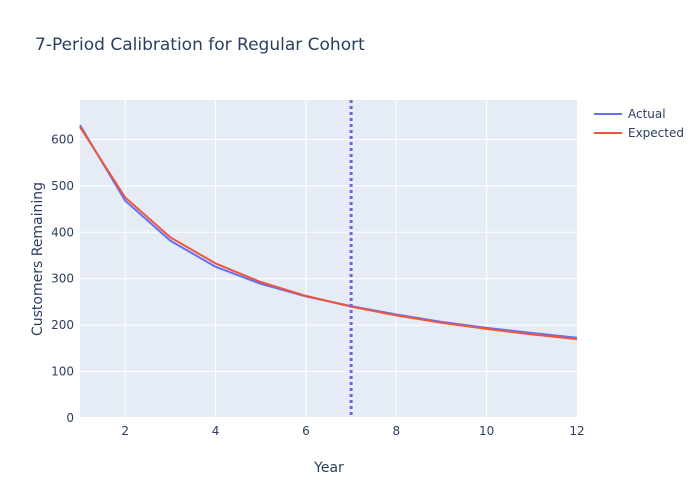  Describe the element at coordinates (576, 431) in the screenshot. I see `x-tick-label: 12` at that location.